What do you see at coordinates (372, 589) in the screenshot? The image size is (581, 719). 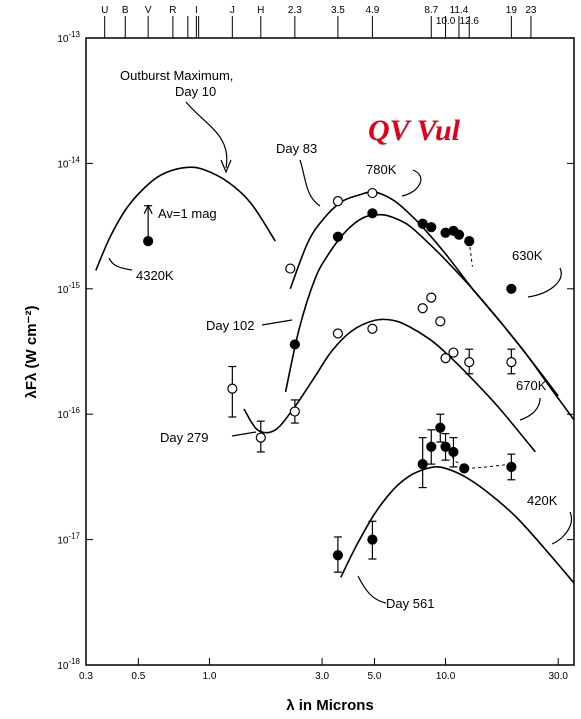 I see `day561-leader` at bounding box center [372, 589].